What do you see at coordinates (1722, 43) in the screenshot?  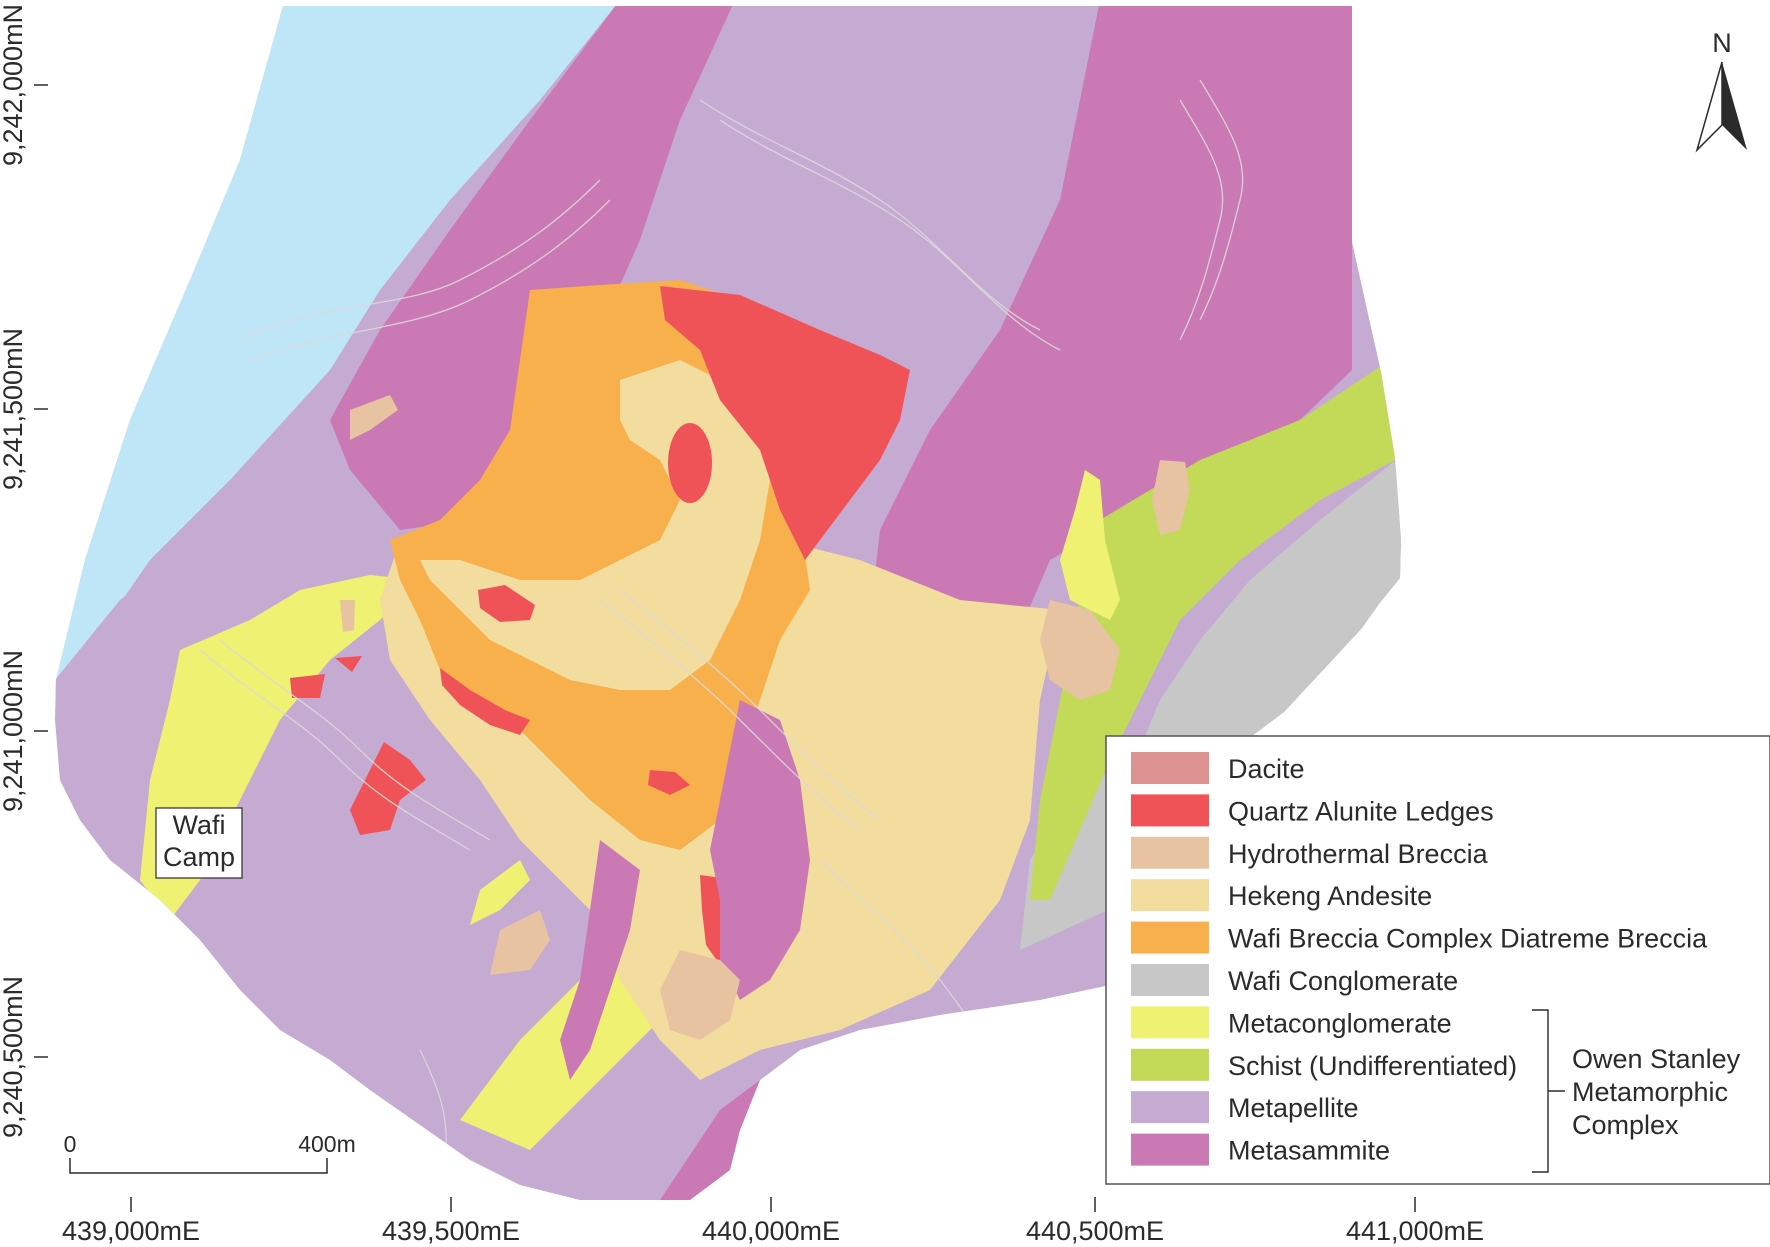 I see `north-arrow-label: N` at bounding box center [1722, 43].